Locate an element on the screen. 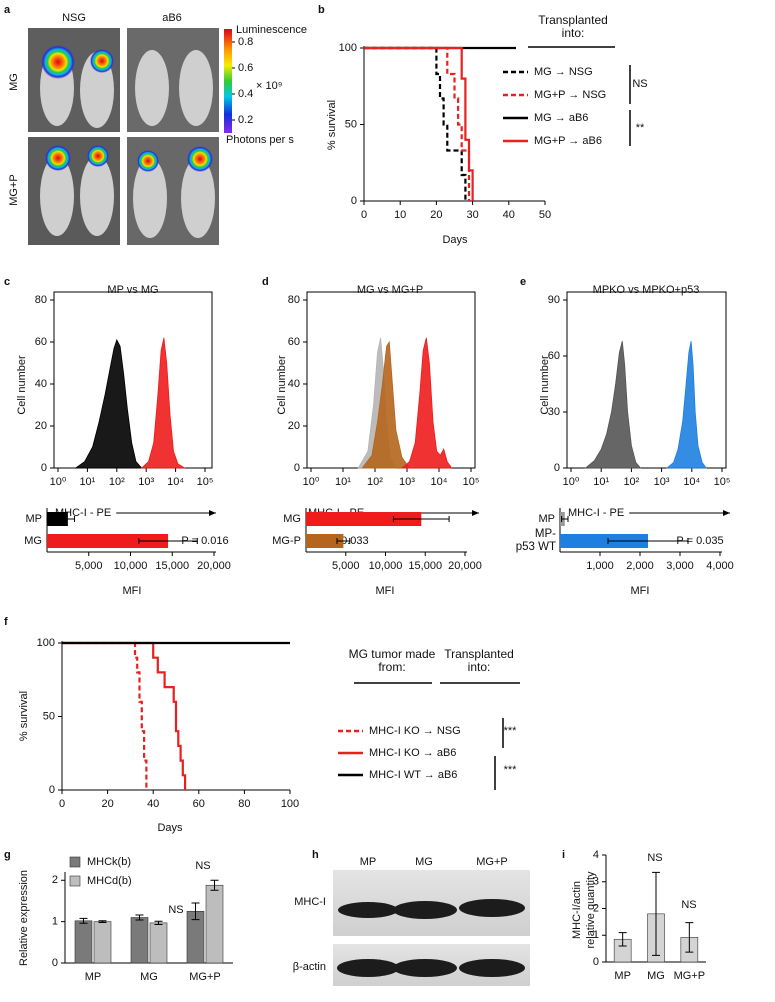 This screenshot has width=775, height=1002. x-axis-label: Days is located at coordinates (455, 240).